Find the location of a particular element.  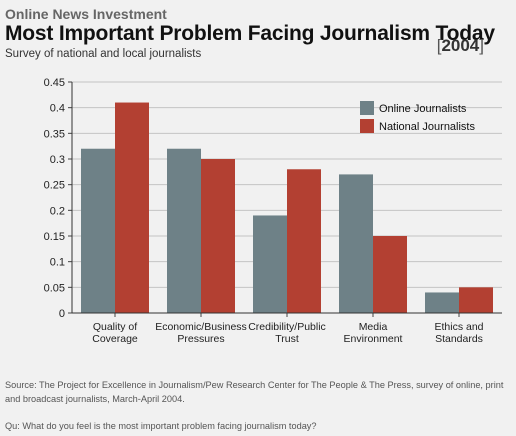

x-tick-label: Credibility/Public is located at coordinates (287, 327).